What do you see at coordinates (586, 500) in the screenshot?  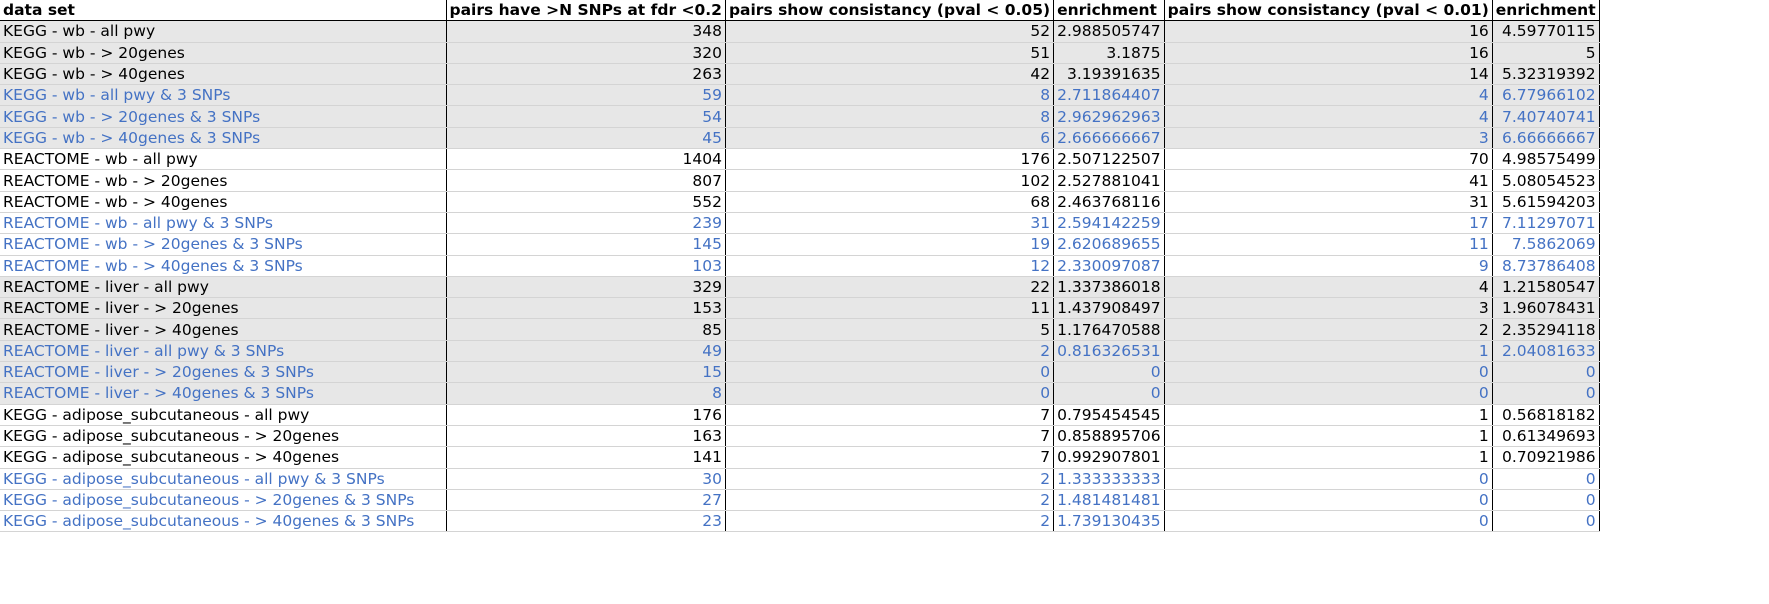 I see `value-cell: 27` at bounding box center [586, 500].